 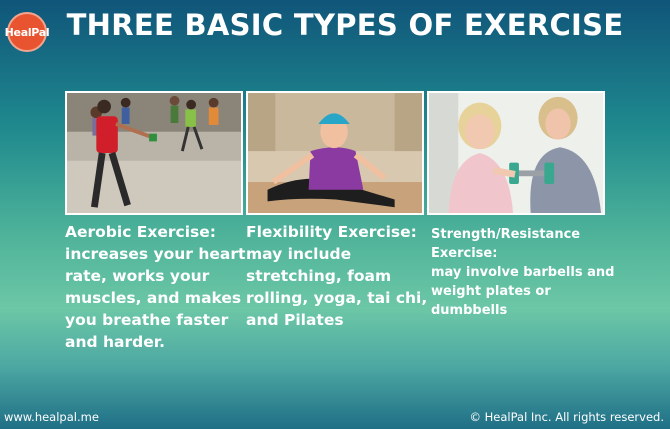 I want to click on logo-text: HealPal, so click(x=27, y=32).